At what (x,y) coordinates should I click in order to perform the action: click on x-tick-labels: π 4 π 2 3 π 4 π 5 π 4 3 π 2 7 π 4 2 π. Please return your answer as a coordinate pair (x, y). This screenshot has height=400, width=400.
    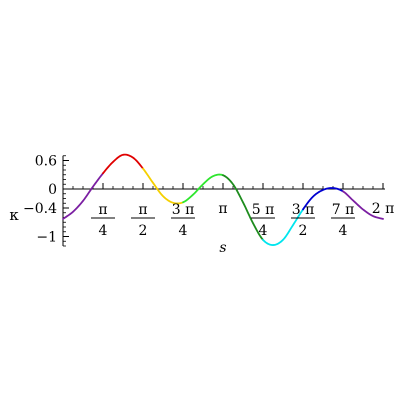
    Looking at the image, I should click on (242, 220).